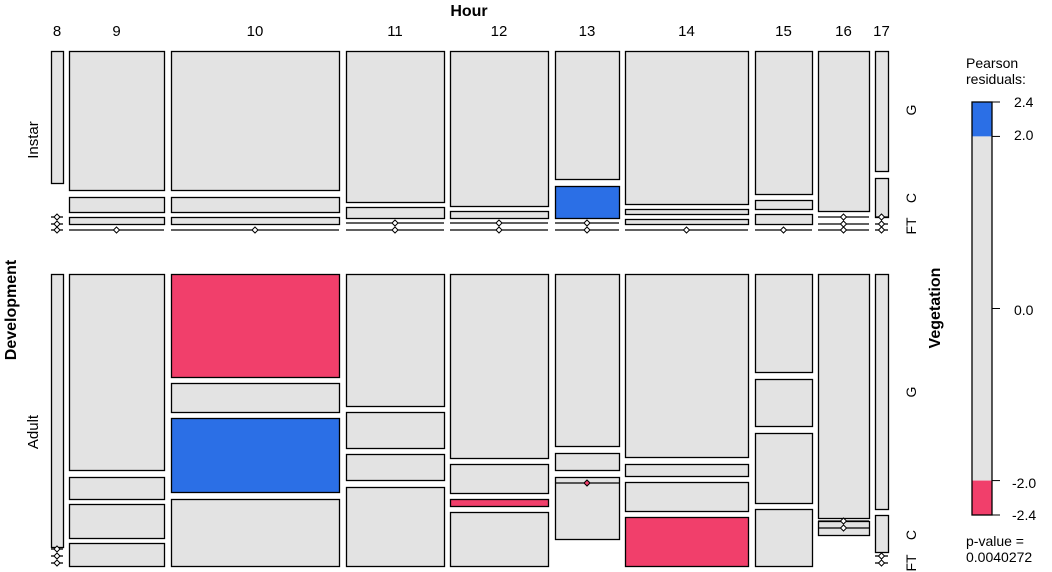  What do you see at coordinates (395, 31) in the screenshot?
I see `hour-label-11: 11` at bounding box center [395, 31].